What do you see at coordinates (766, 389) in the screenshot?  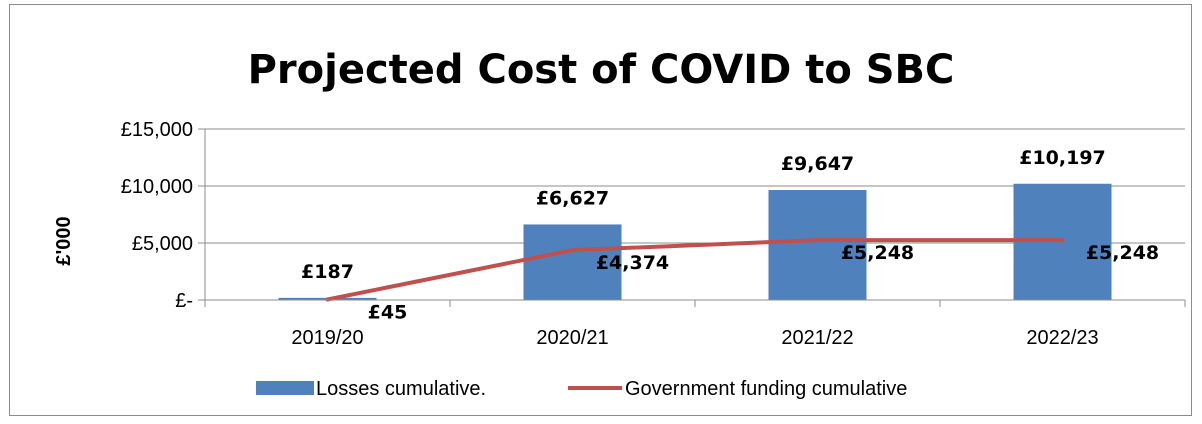 I see `legend-label-line: Government funding cumulative` at bounding box center [766, 389].